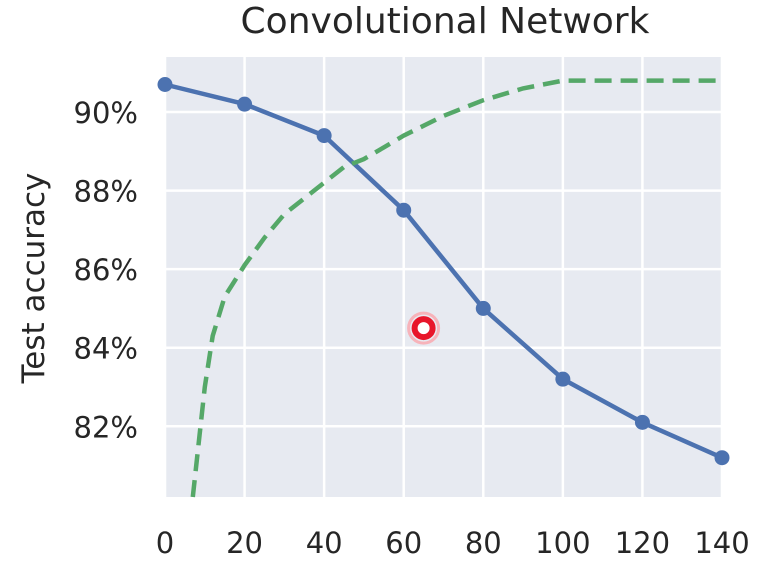 This screenshot has height=569, width=770. Describe the element at coordinates (244, 543) in the screenshot. I see `x-tick-label: 20` at that location.